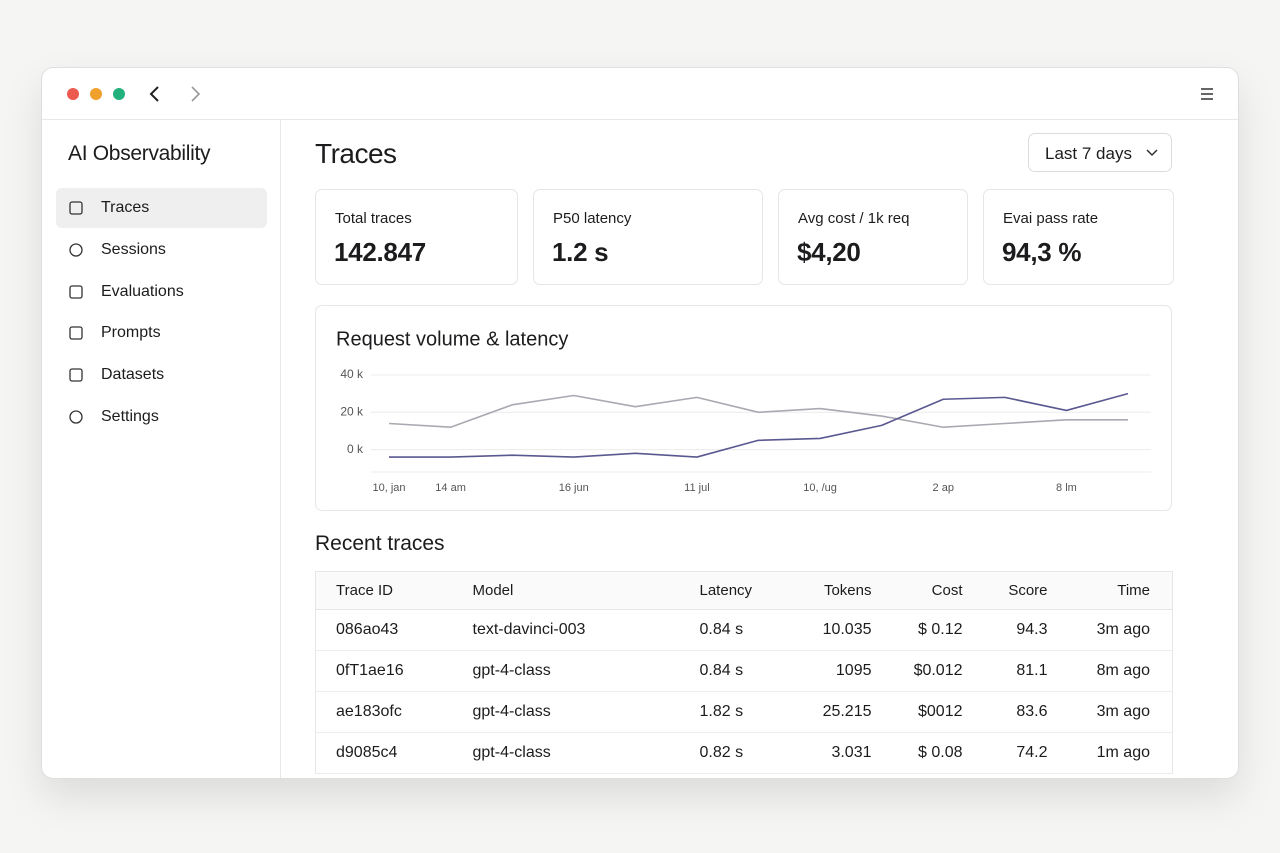 This screenshot has height=853, width=1280. What do you see at coordinates (574, 488) in the screenshot?
I see `x-tick-label: 16 jun` at bounding box center [574, 488].